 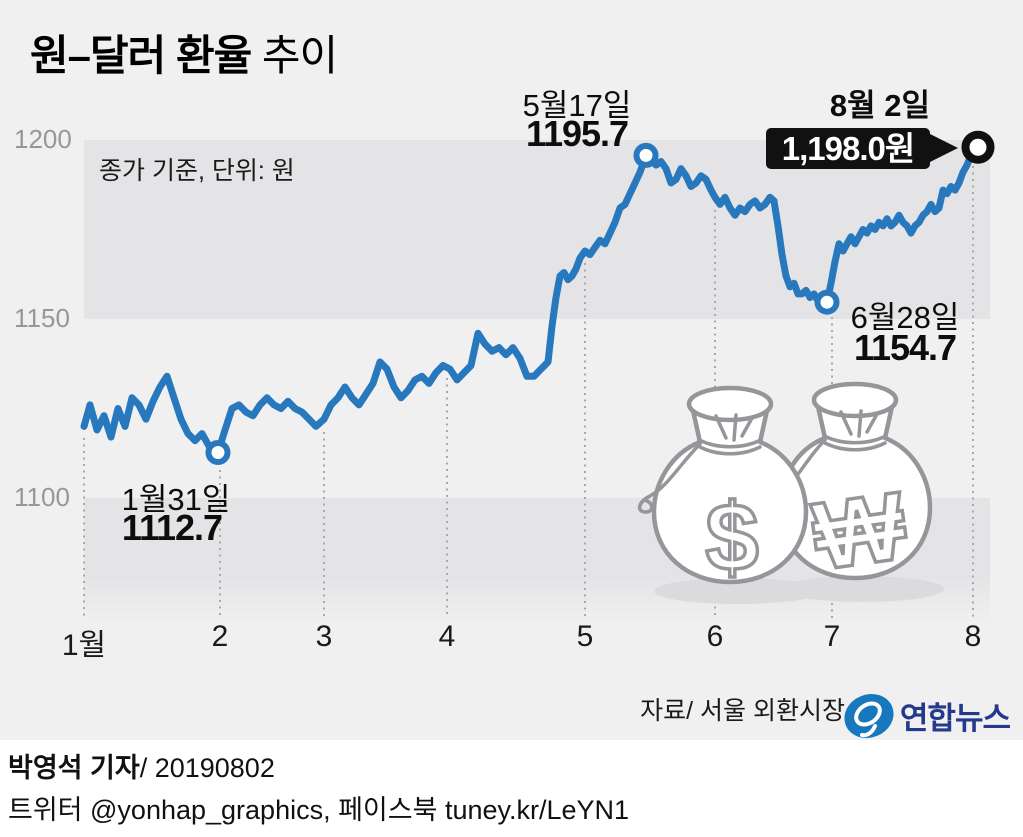 What do you see at coordinates (832, 636) in the screenshot?
I see `x-tick-label: 7` at bounding box center [832, 636].